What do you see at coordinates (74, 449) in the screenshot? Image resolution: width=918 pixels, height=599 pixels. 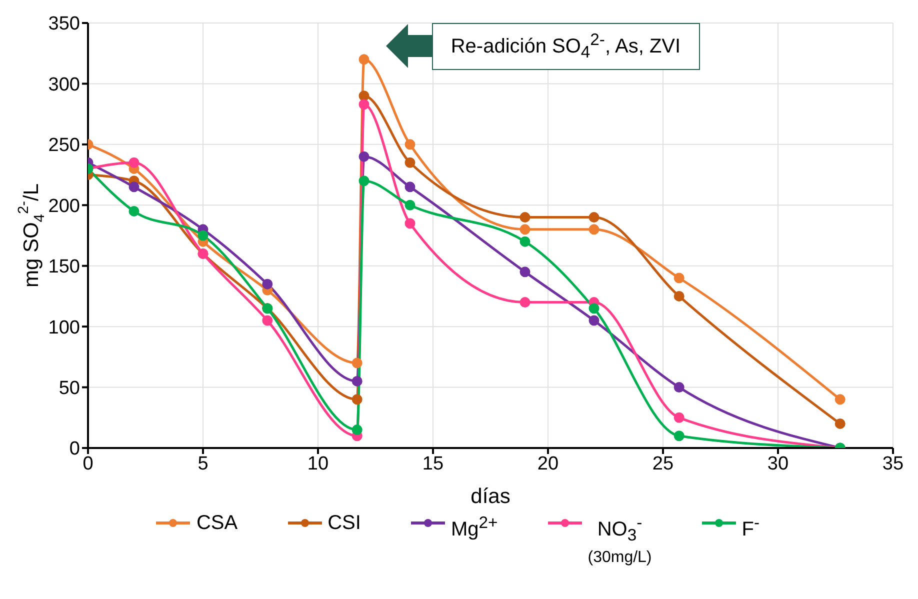 I see `y-tick-label: 0` at bounding box center [74, 449].